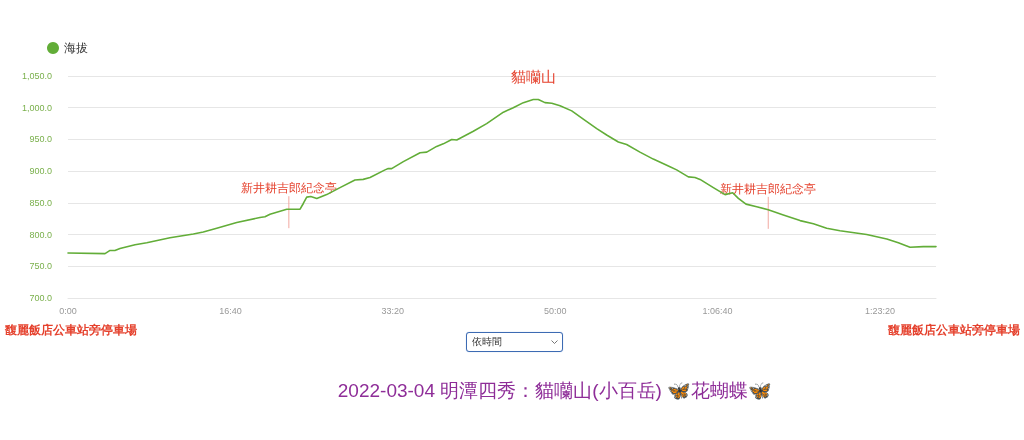 The image size is (1024, 440). Describe the element at coordinates (288, 188) in the screenshot. I see `annotation: 新井耕吉郎紀念亭` at that location.